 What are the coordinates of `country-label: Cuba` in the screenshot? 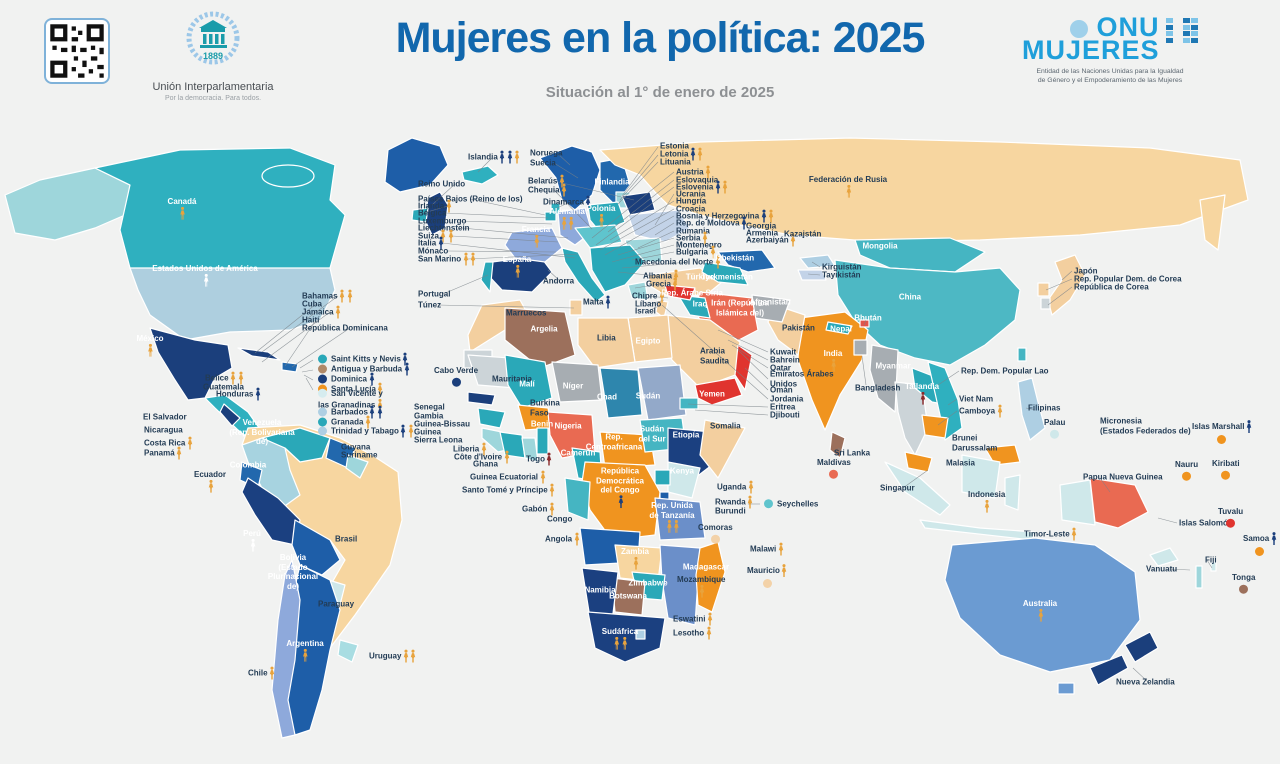 It's located at (312, 304).